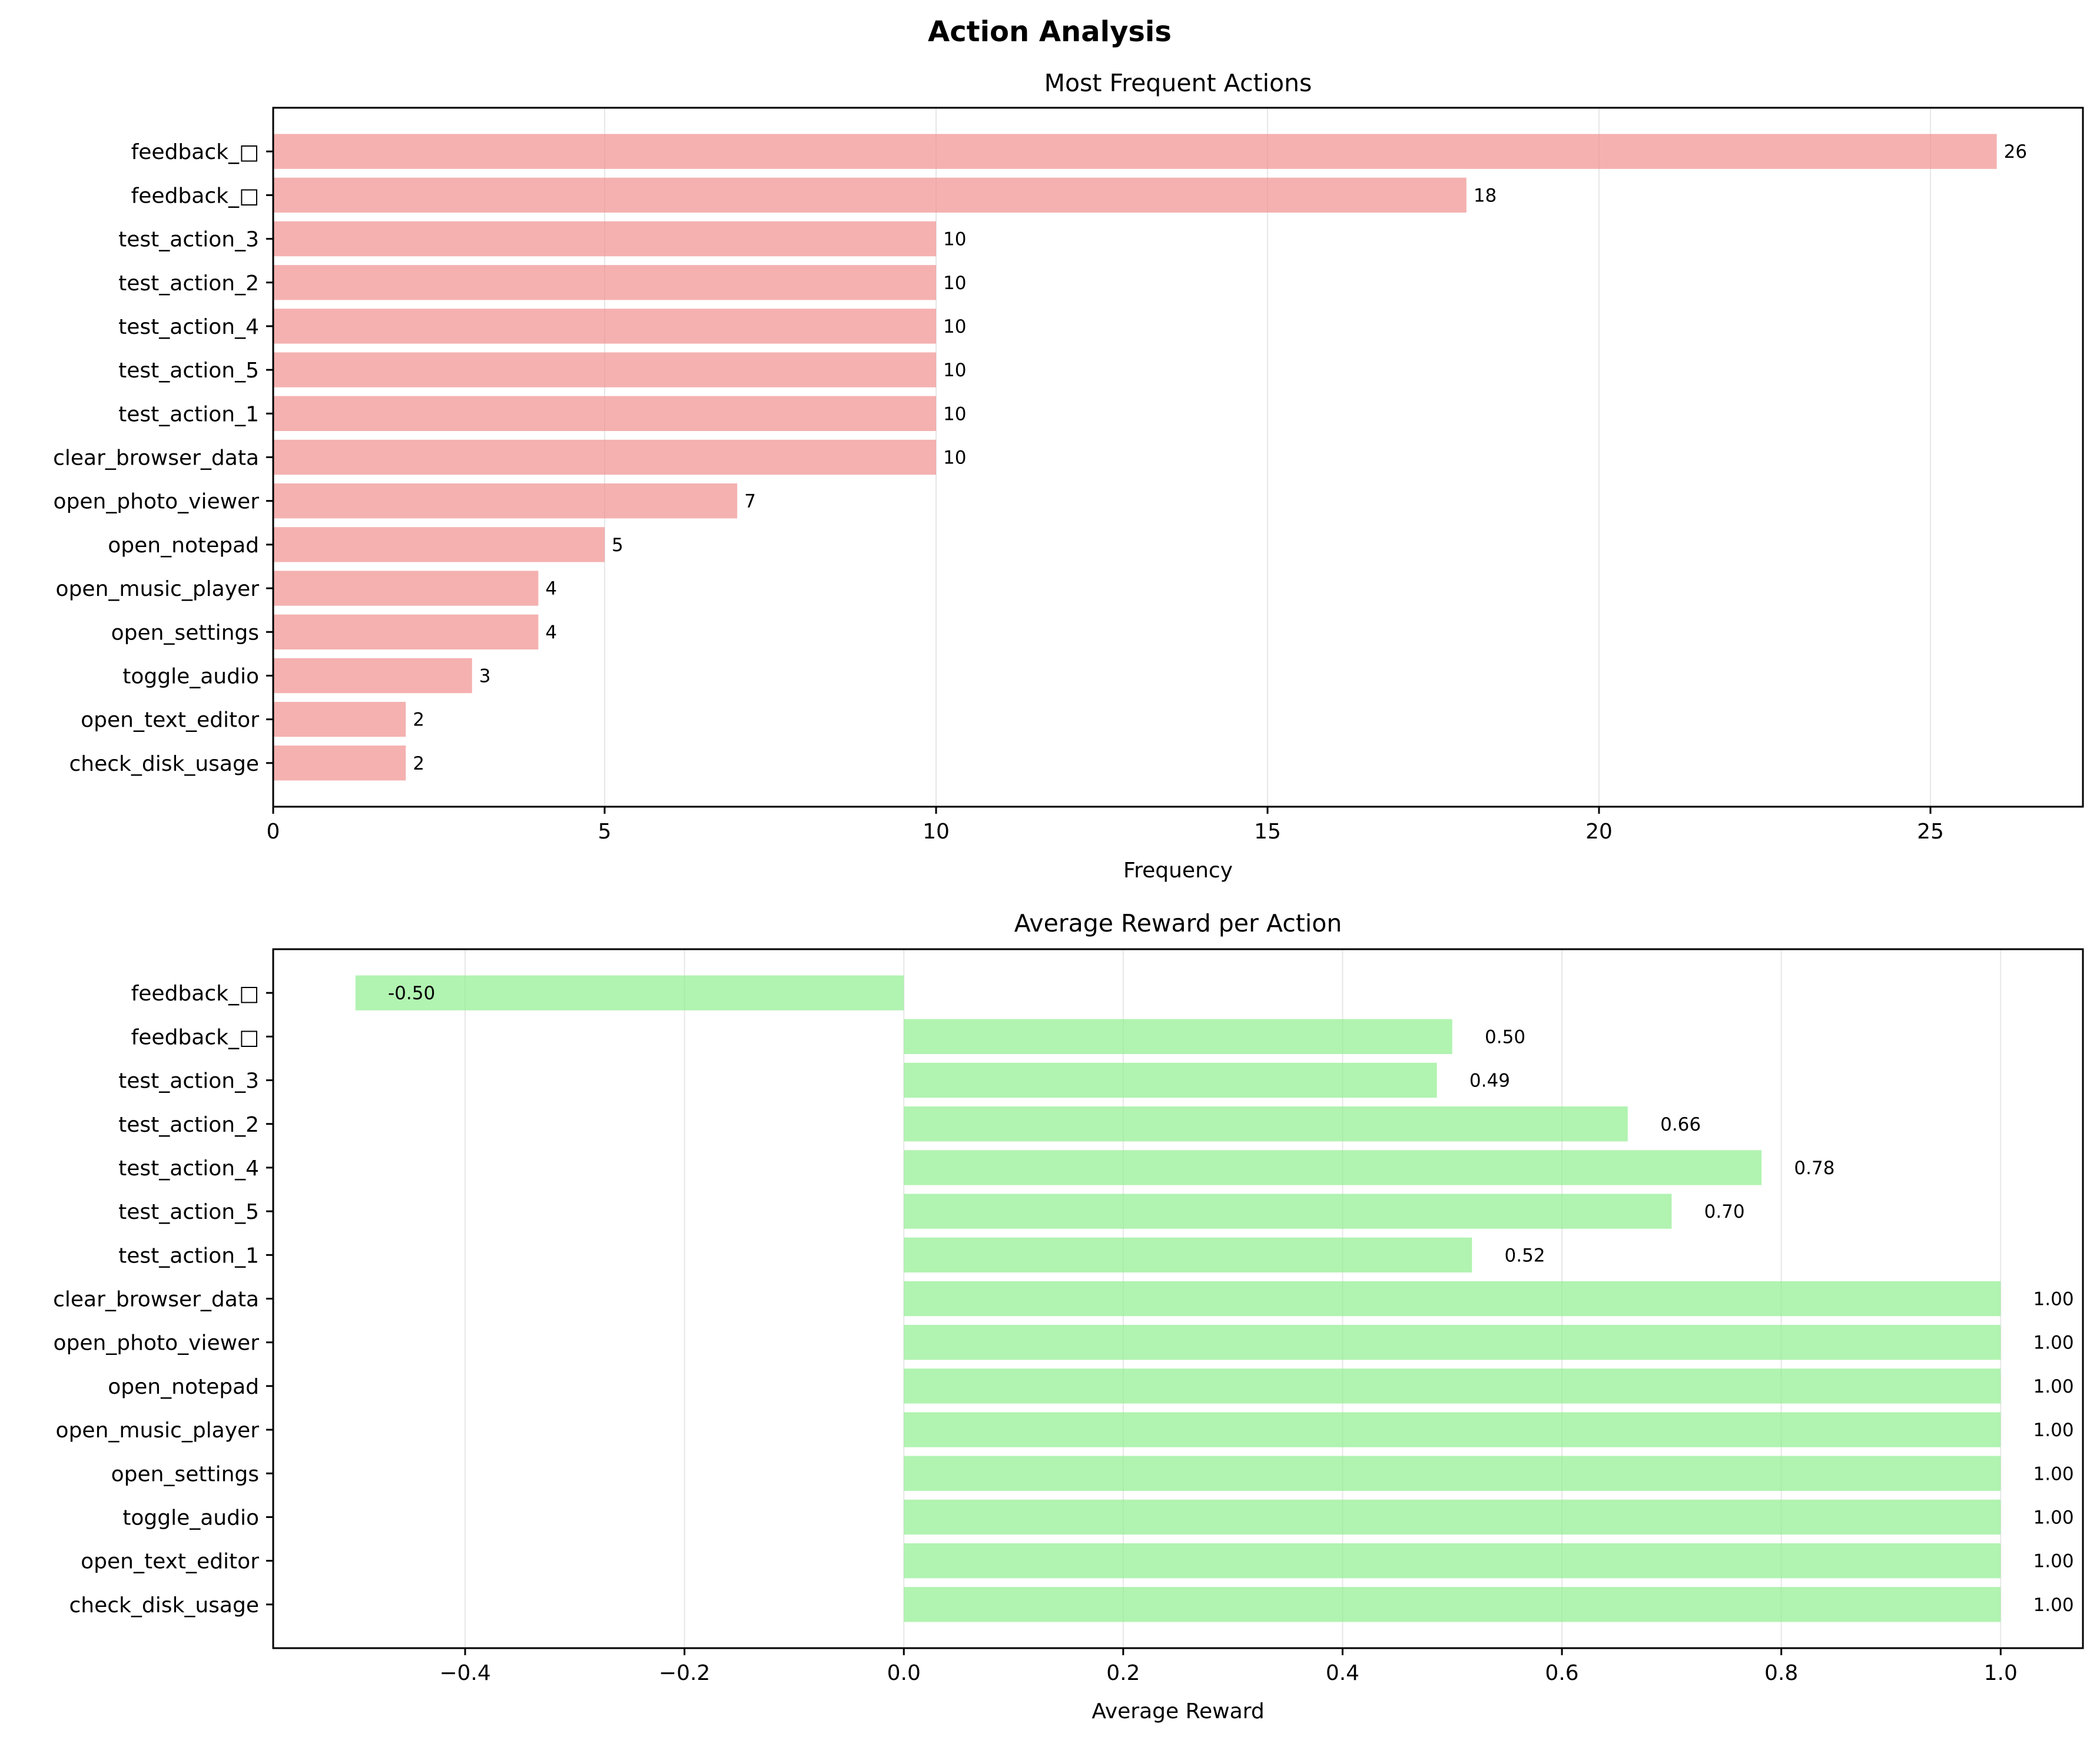 This screenshot has width=2100, height=1740. Describe the element at coordinates (191, 676) in the screenshot. I see `frequency-y-tick-label: toggle_audio` at that location.